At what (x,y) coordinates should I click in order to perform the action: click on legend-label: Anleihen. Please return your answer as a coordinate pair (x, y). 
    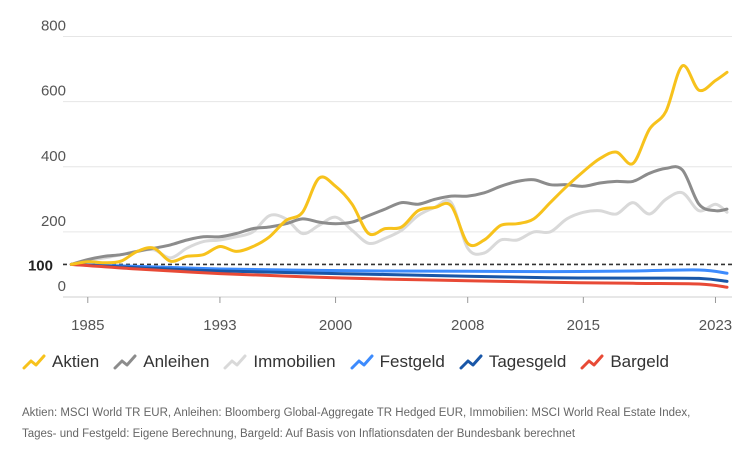
    Looking at the image, I should click on (176, 361).